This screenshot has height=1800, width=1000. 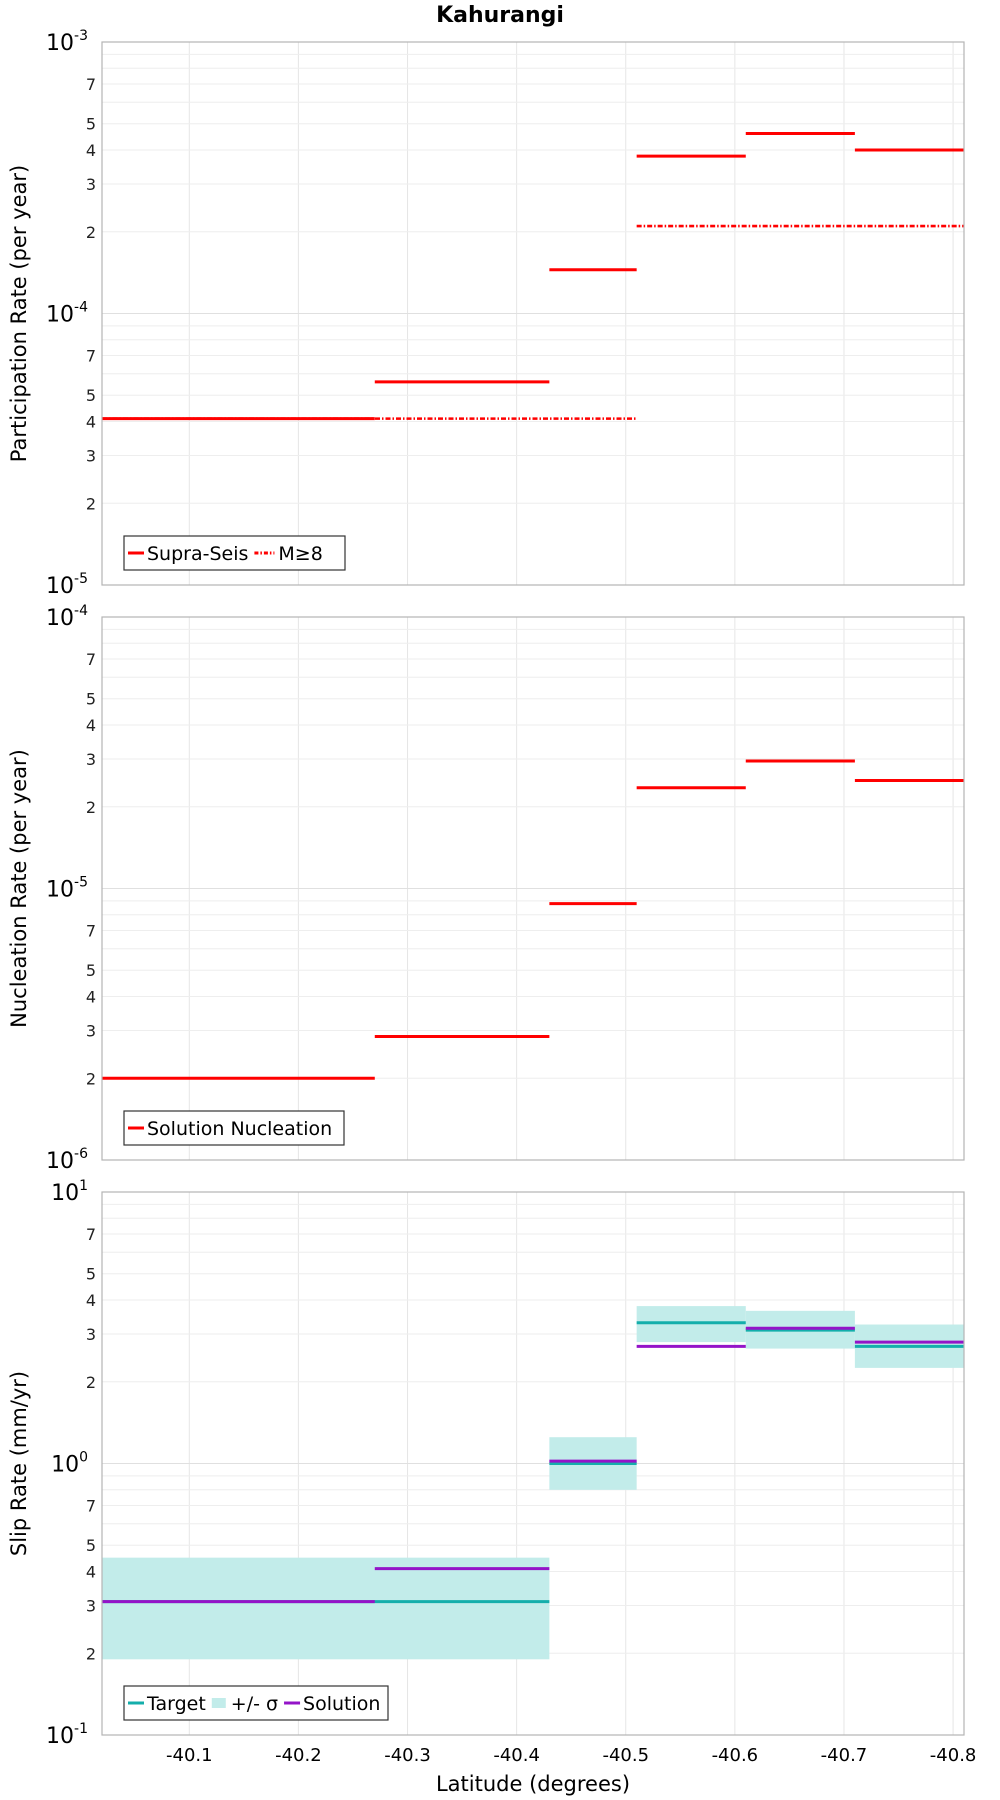 I want to click on y-axis-label: Nucleation Rate (per year), so click(x=19, y=888).